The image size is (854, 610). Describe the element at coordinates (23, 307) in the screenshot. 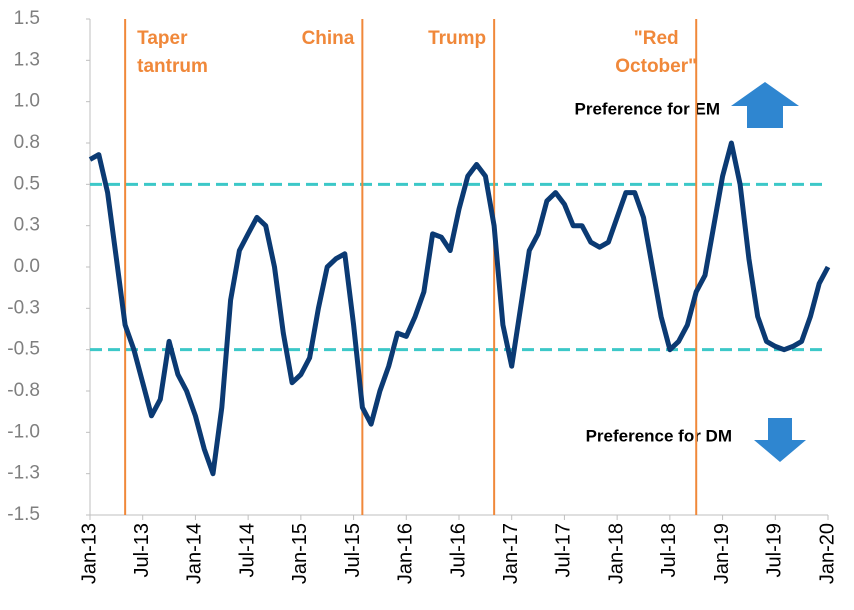

I see `y-tick-label: -0.3` at that location.